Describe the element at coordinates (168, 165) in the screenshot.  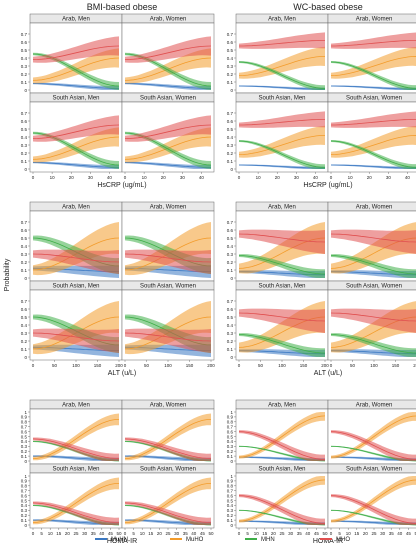
I see `series-line-muhn` at that location.